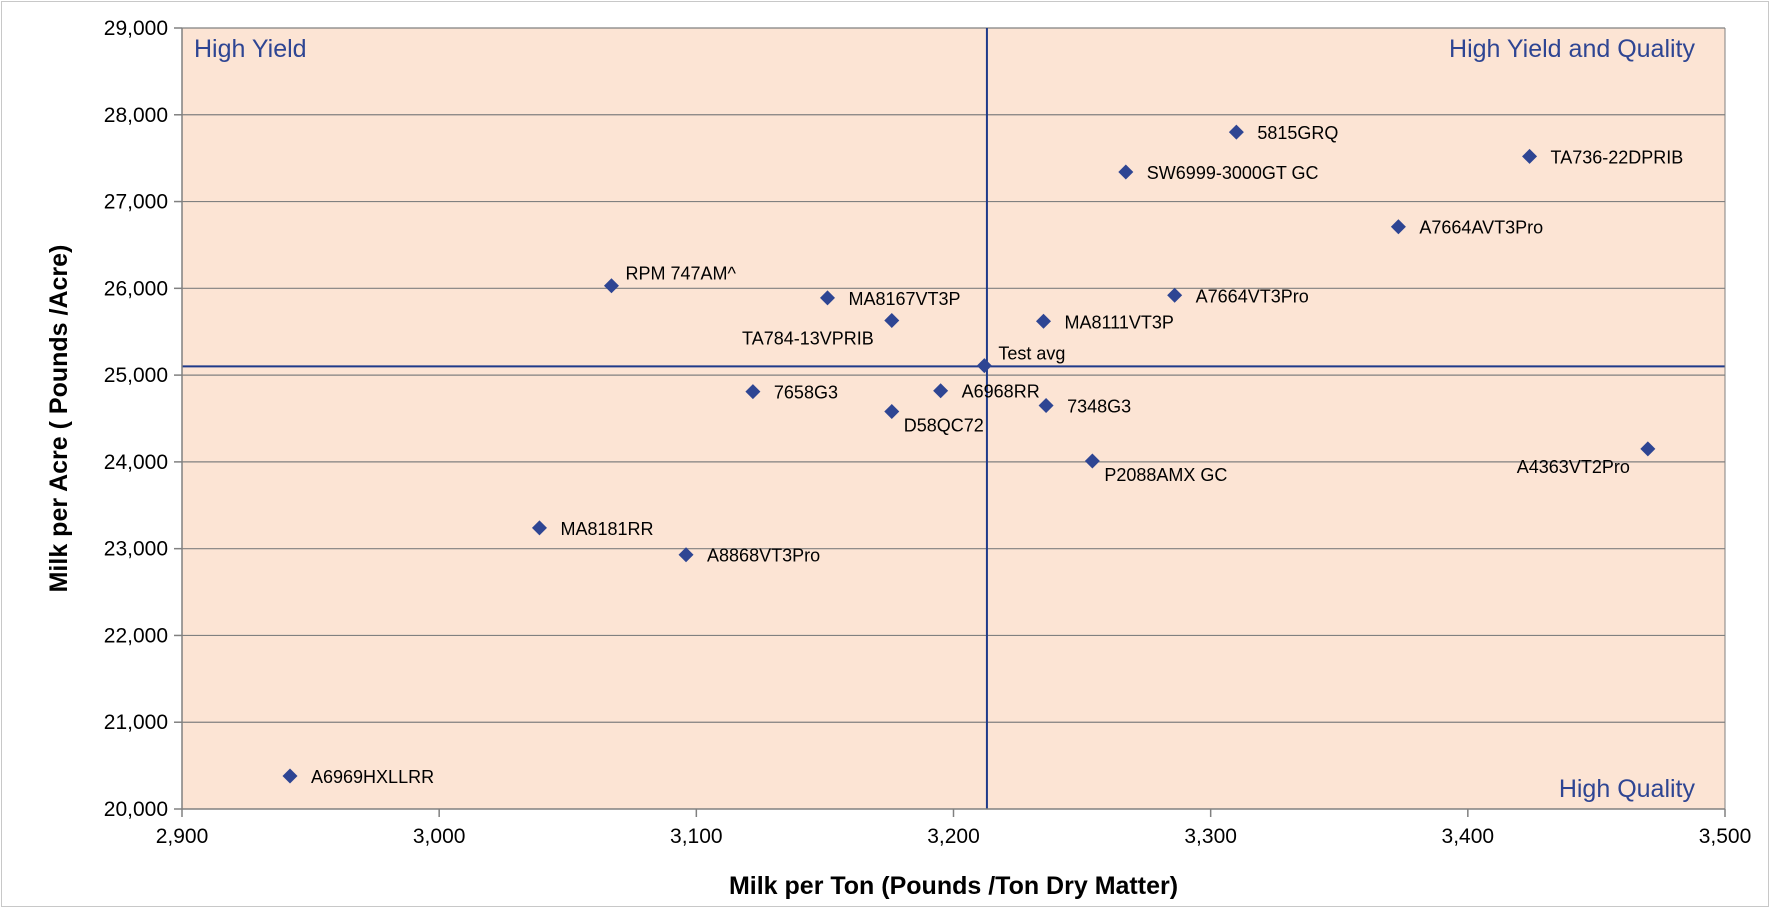  What do you see at coordinates (136, 375) in the screenshot?
I see `y-tick-label: 25,000` at bounding box center [136, 375].